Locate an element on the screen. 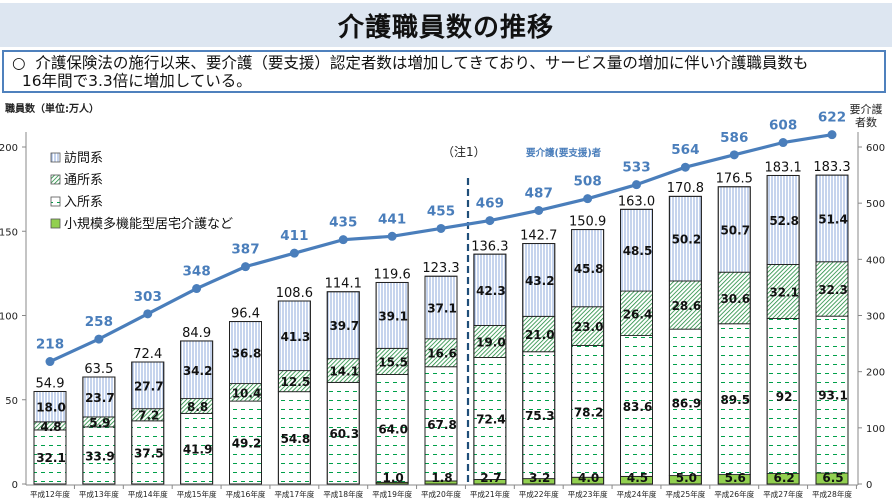 The width and height of the screenshot is (892, 500). y-tick-label: 50 is located at coordinates (11, 401).